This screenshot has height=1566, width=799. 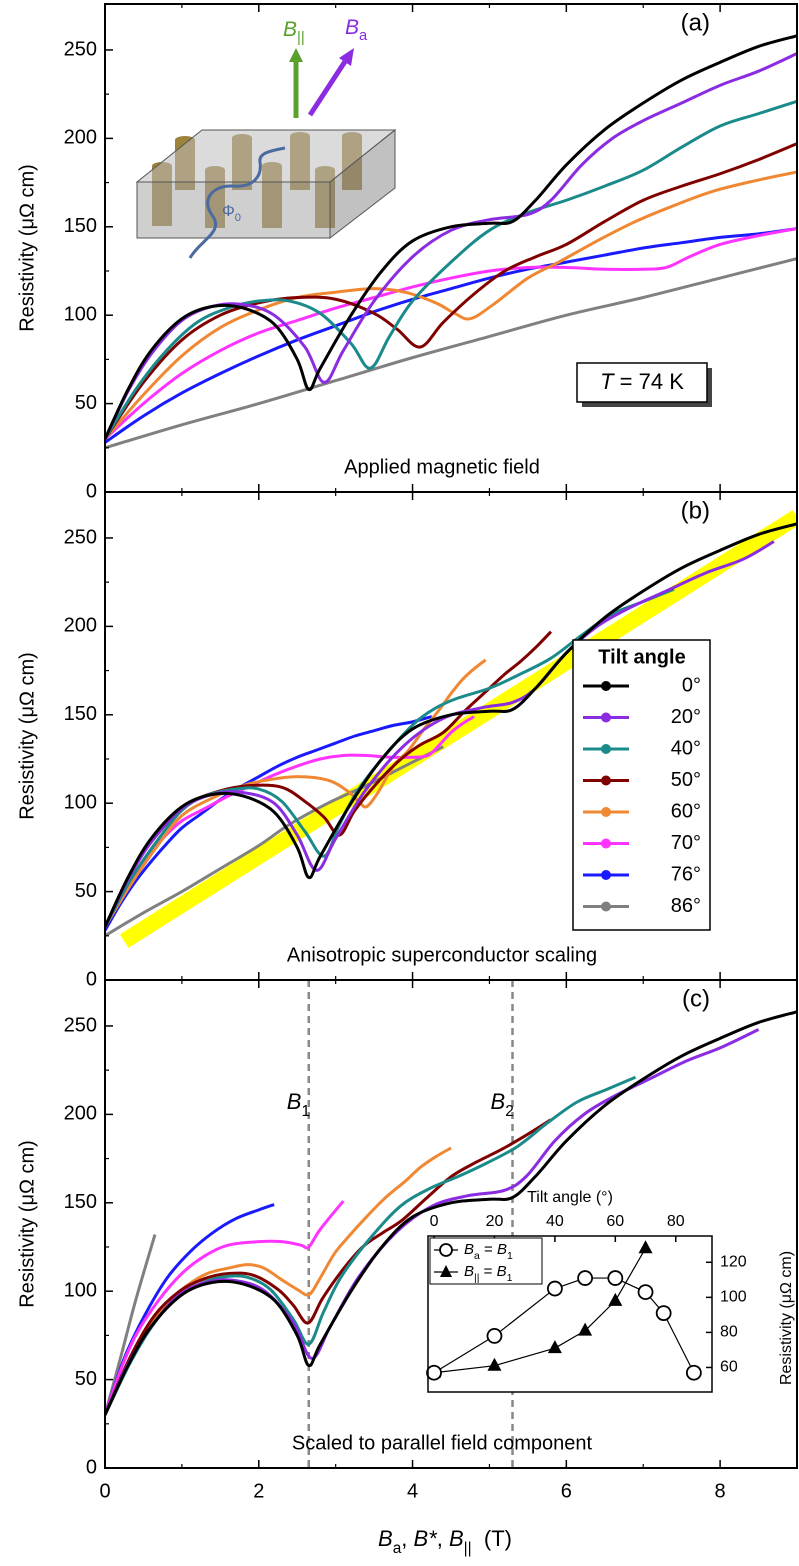 I want to click on panel-label: (b), so click(x=695, y=510).